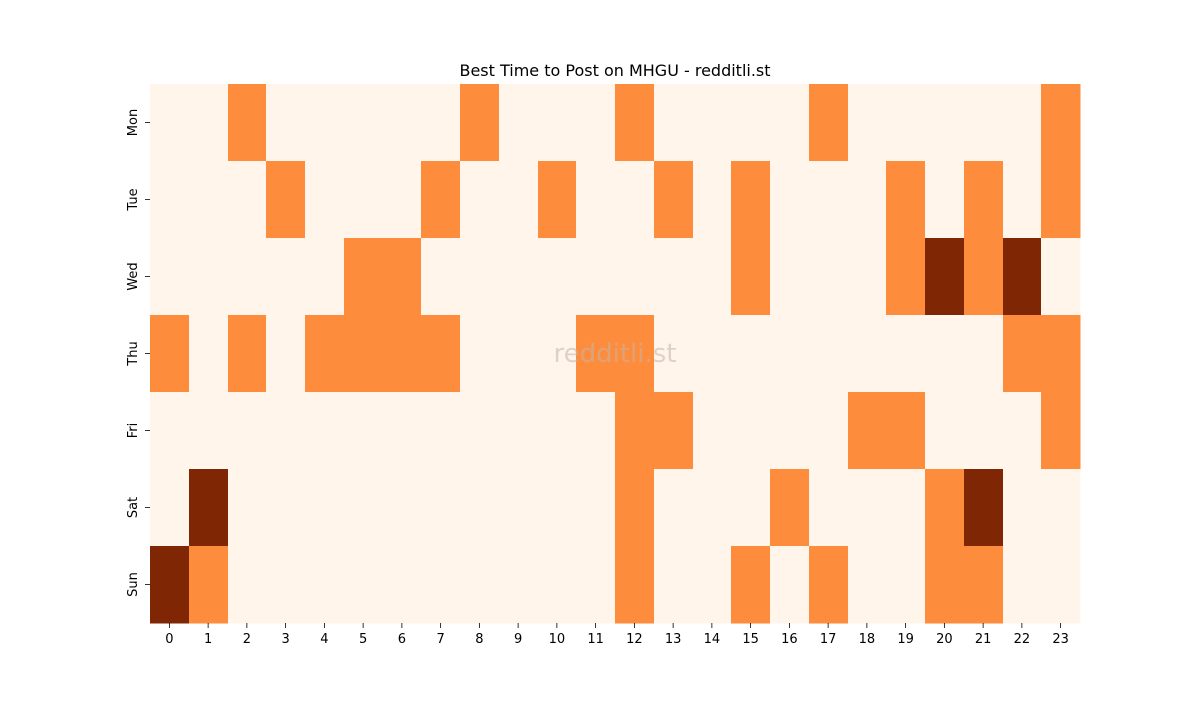  What do you see at coordinates (905, 639) in the screenshot?
I see `x-tick-label-19: 19` at bounding box center [905, 639].